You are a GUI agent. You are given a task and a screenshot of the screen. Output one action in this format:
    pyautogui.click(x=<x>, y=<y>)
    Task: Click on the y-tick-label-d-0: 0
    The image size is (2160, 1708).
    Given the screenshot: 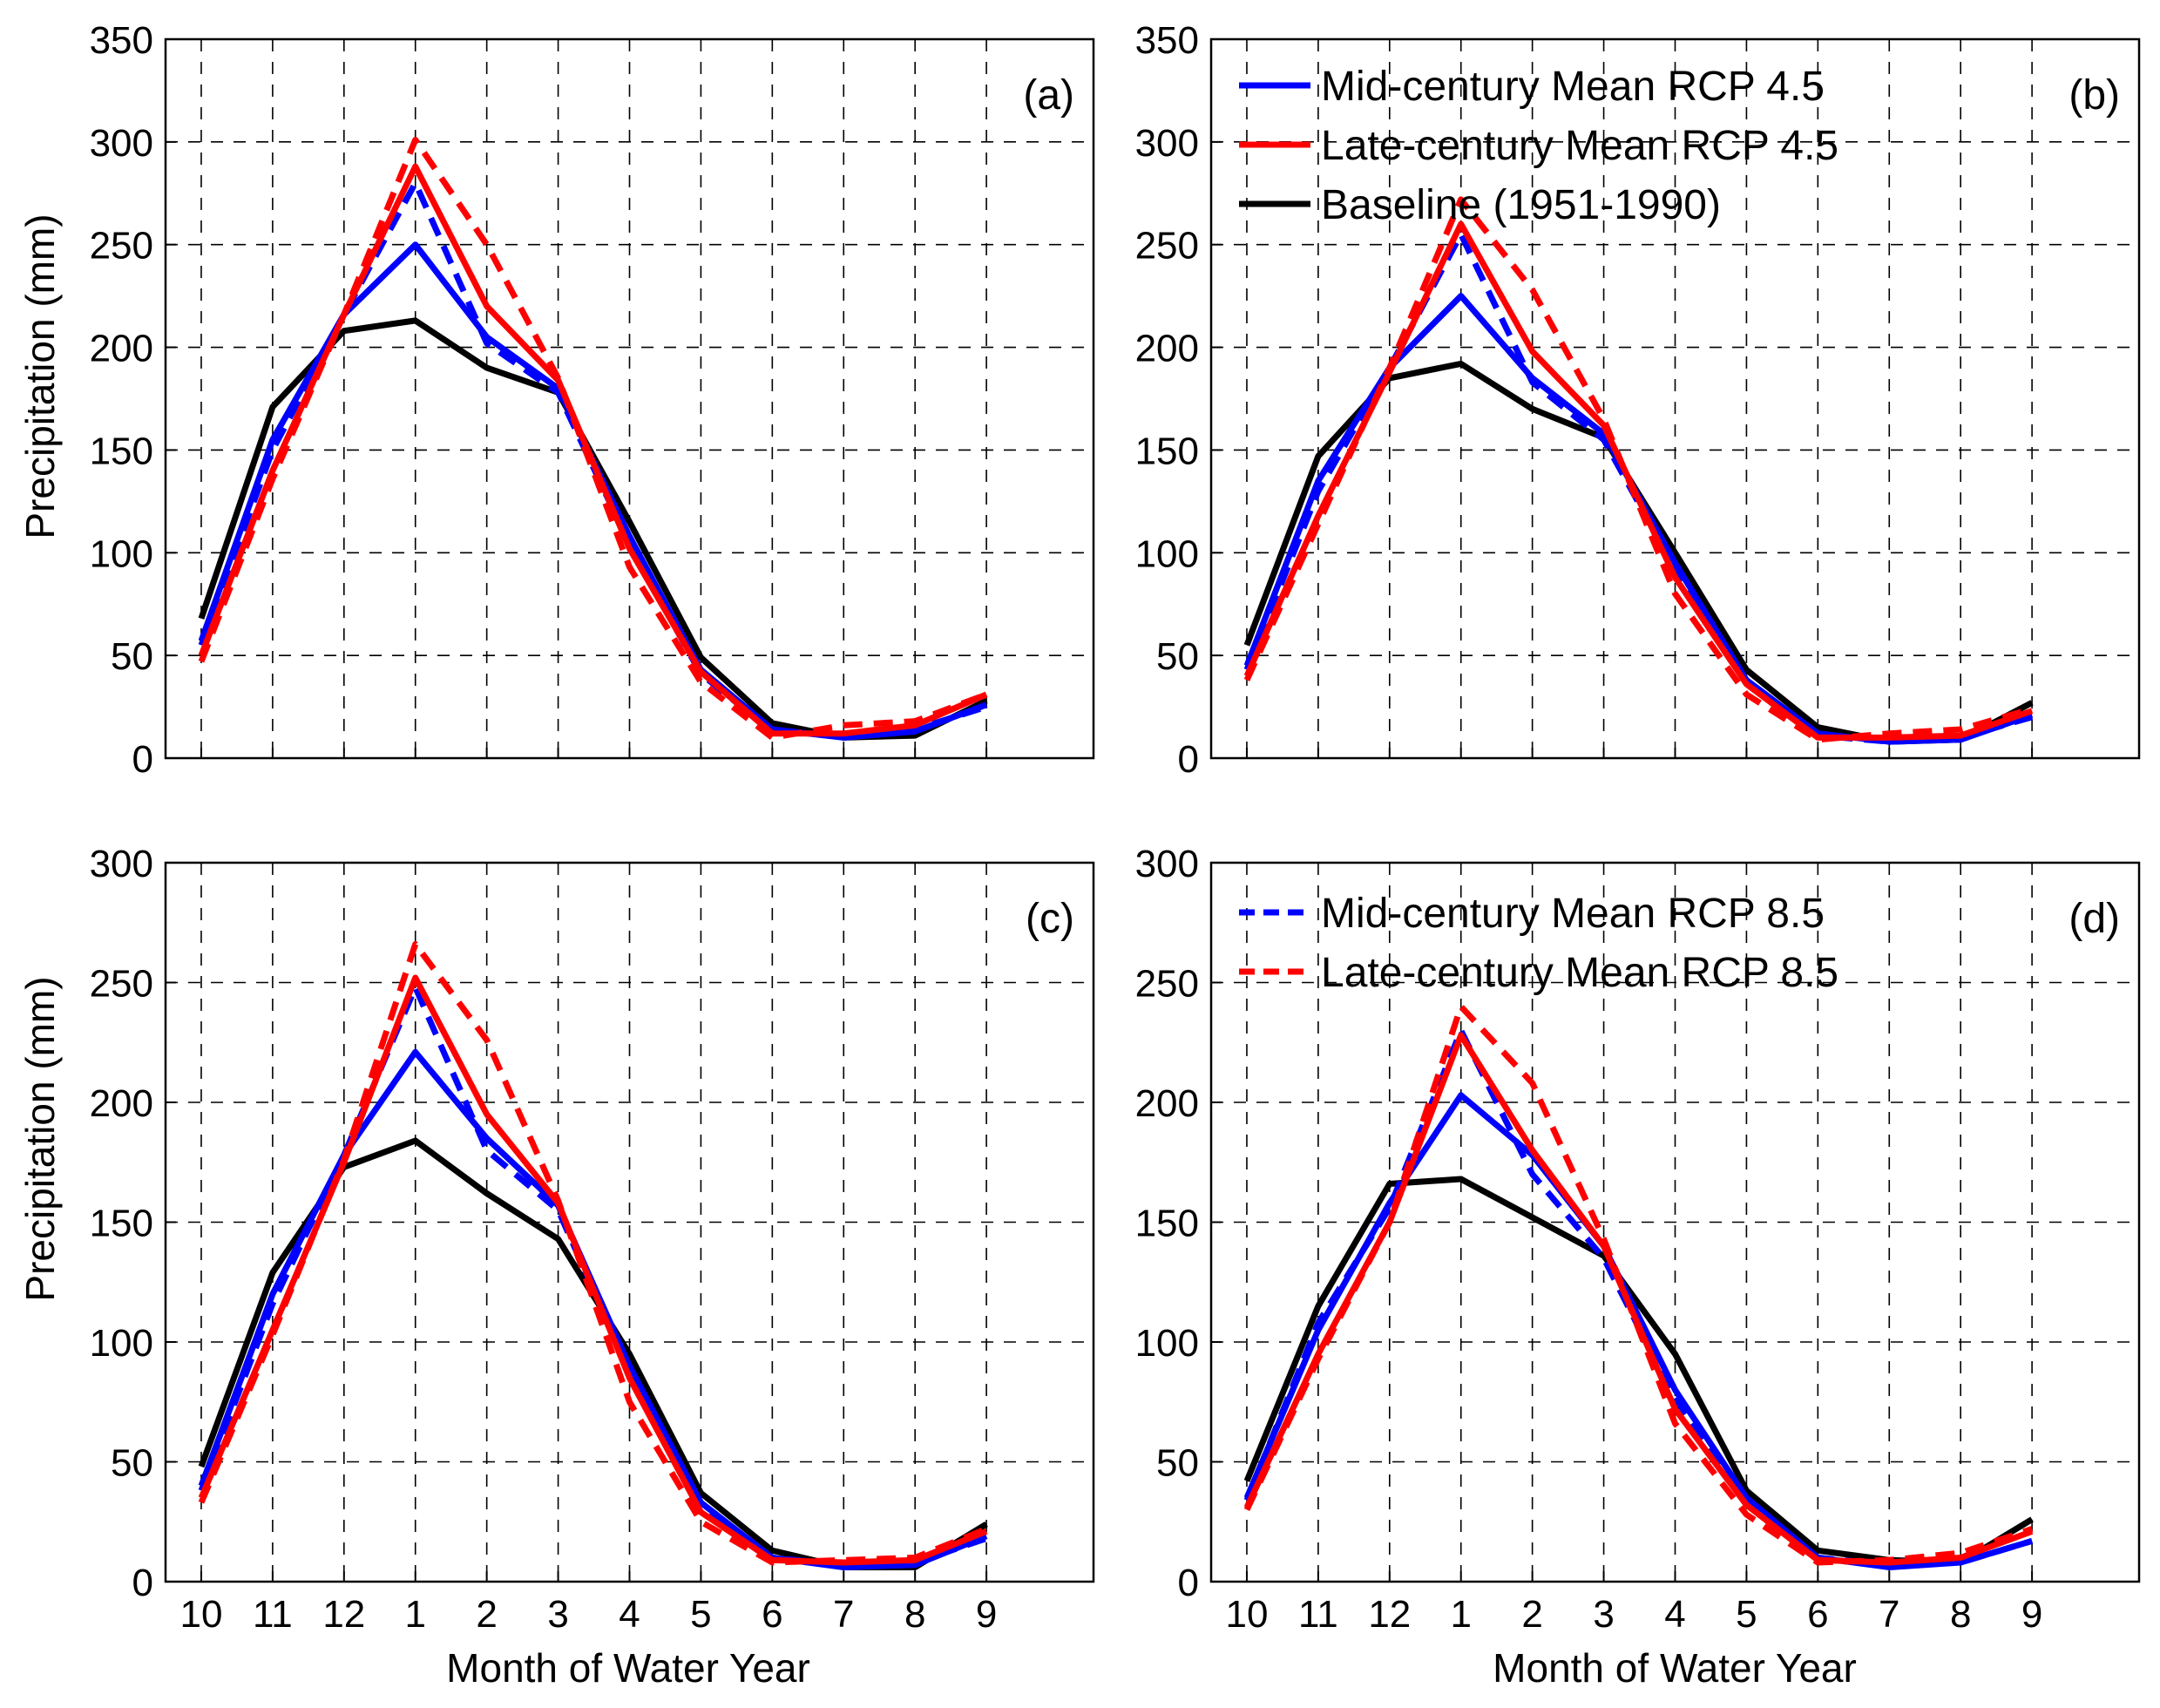 What is the action you would take?
    pyautogui.click(x=1188, y=1583)
    